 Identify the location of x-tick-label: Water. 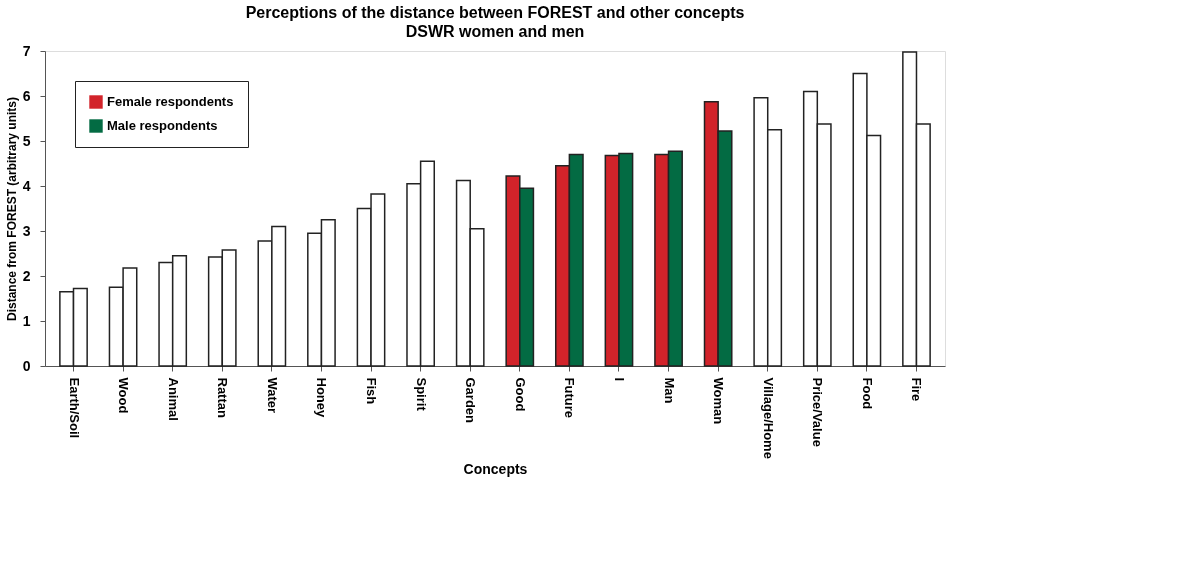
(272, 395).